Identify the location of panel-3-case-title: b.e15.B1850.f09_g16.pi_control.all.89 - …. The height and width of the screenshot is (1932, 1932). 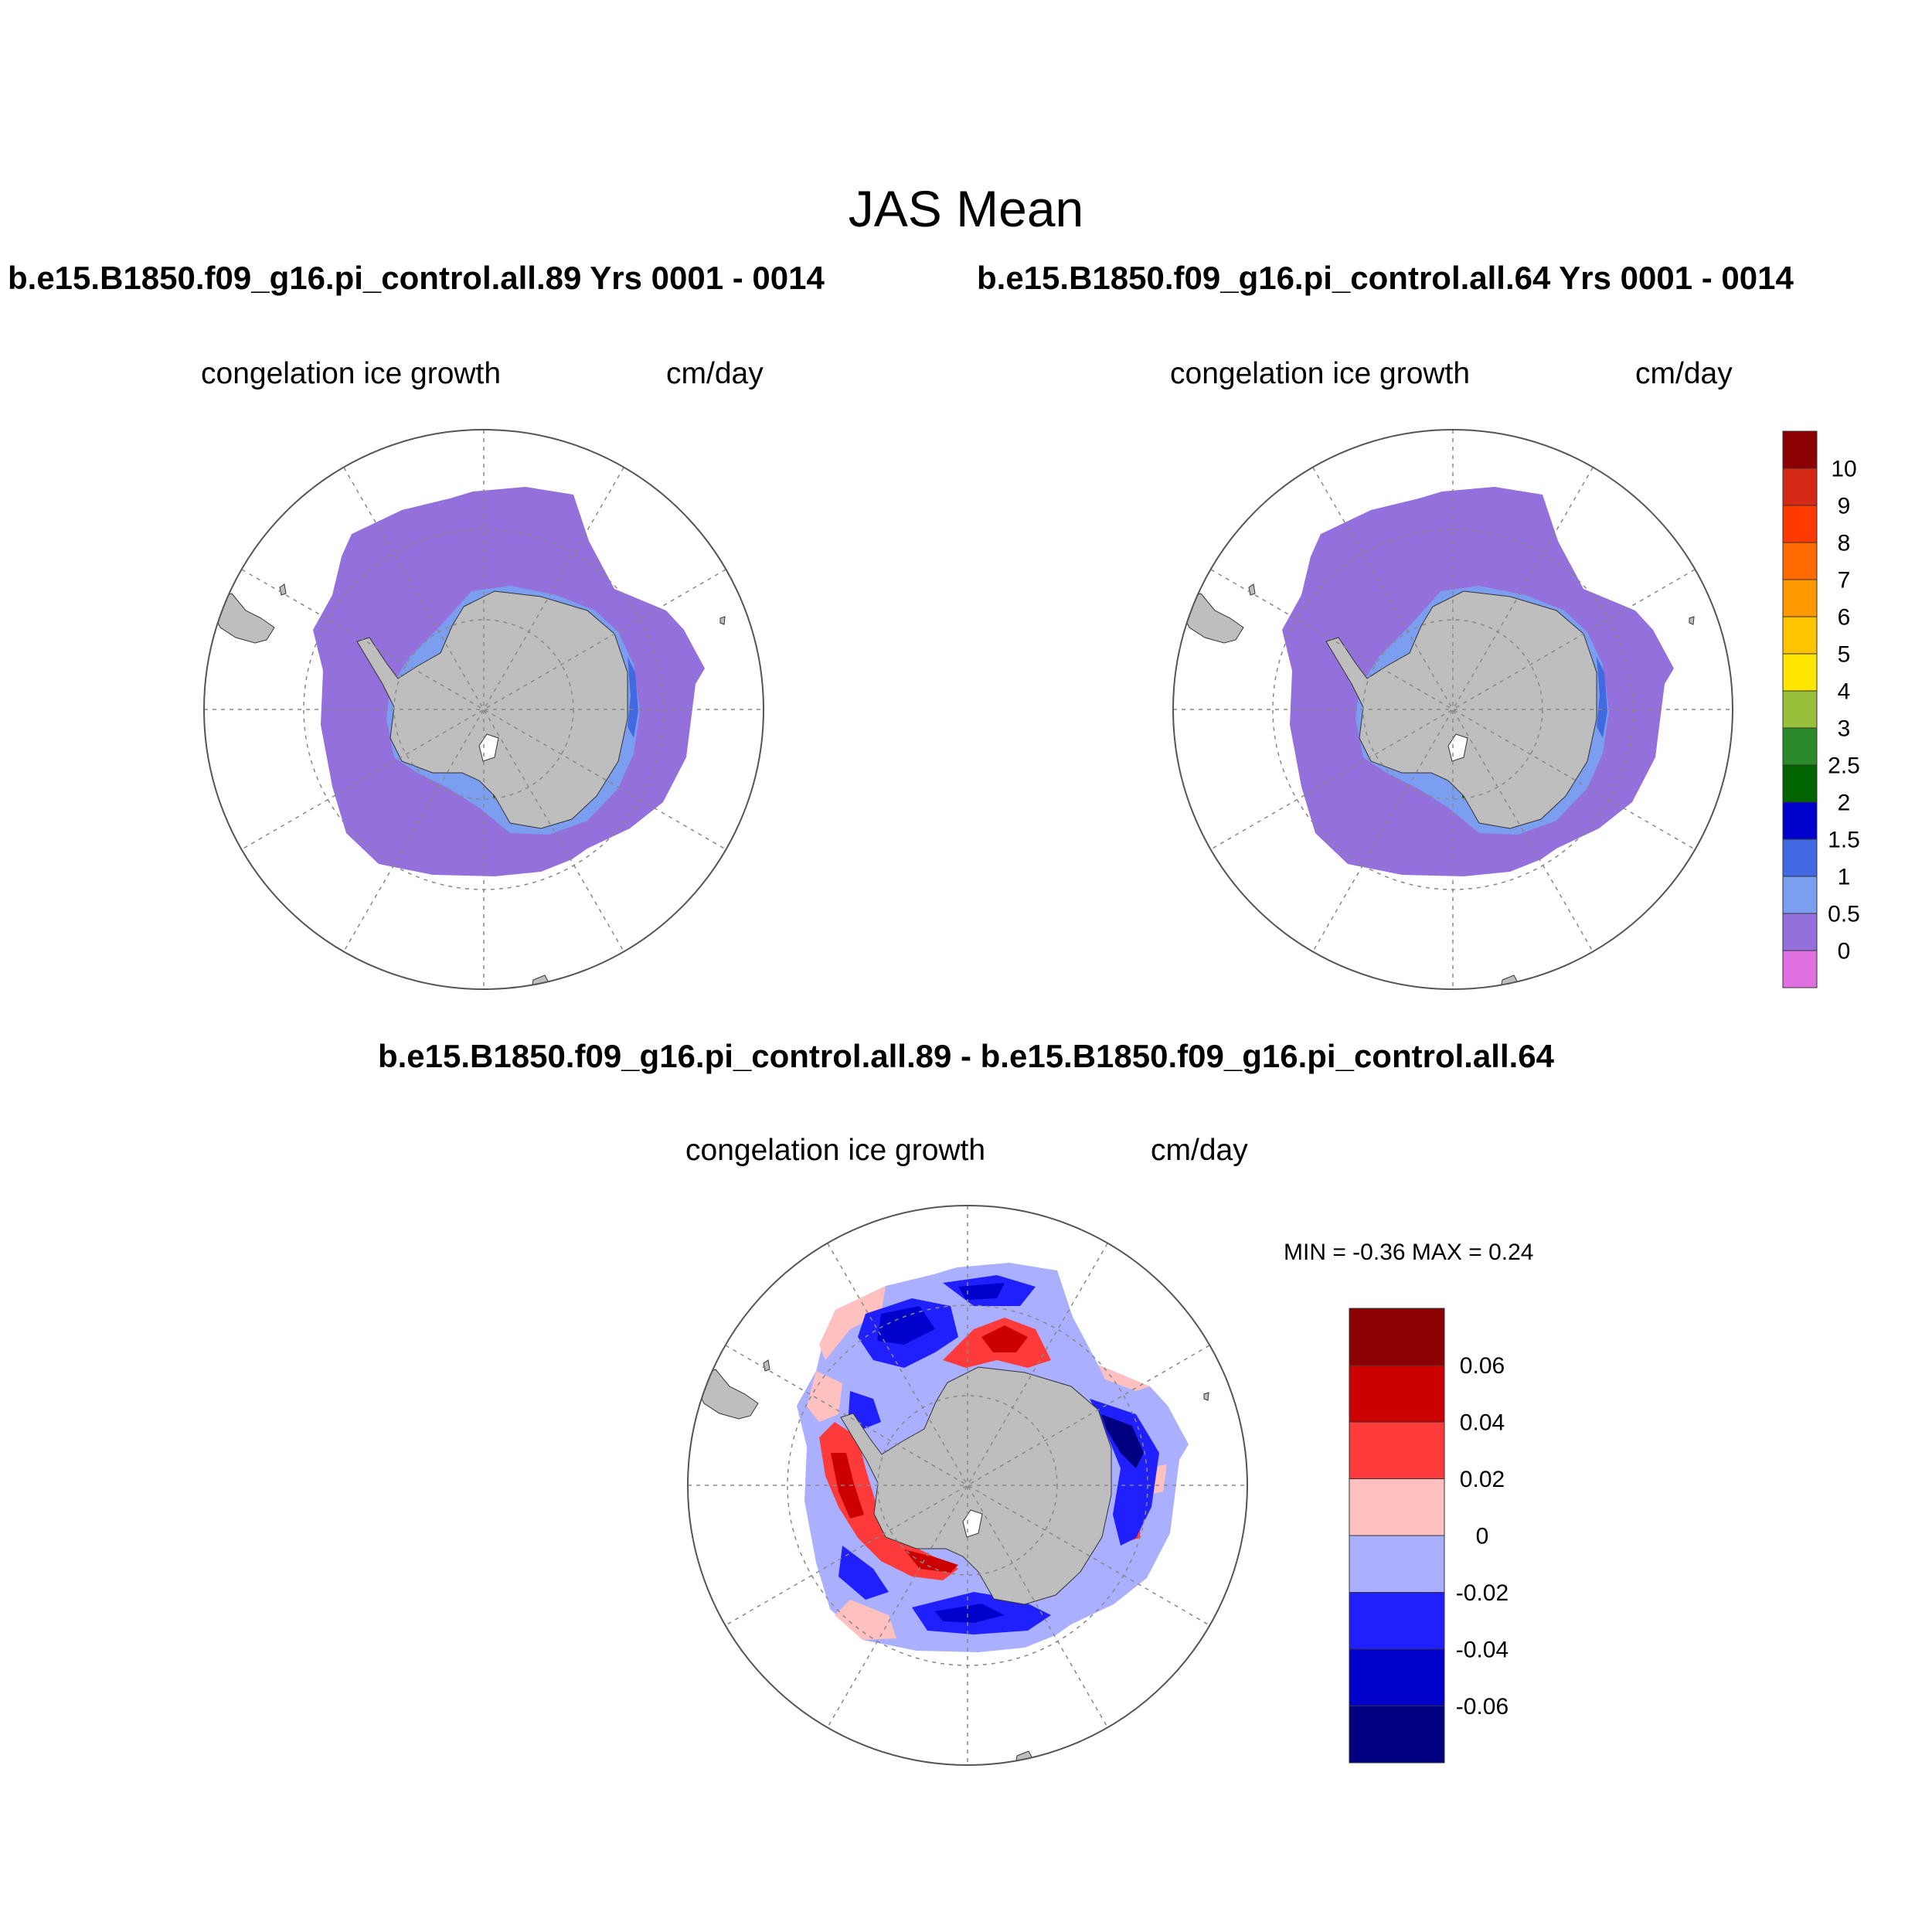
(966, 1056).